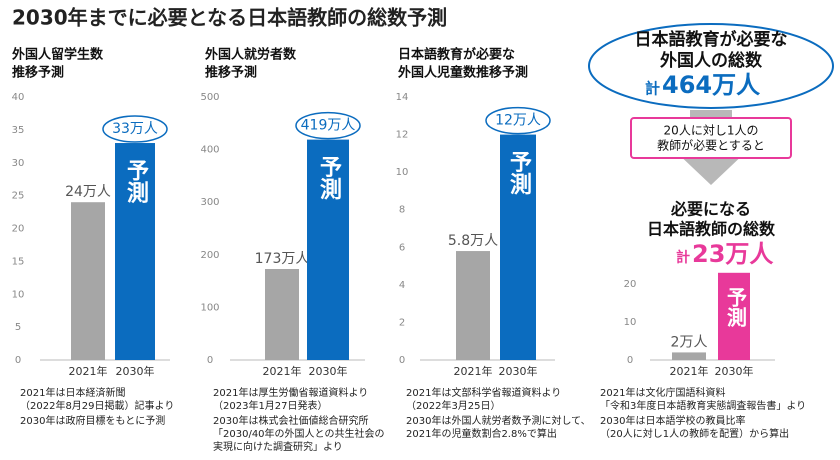 This screenshot has width=840, height=460. I want to click on value-label: 33万人, so click(135, 129).